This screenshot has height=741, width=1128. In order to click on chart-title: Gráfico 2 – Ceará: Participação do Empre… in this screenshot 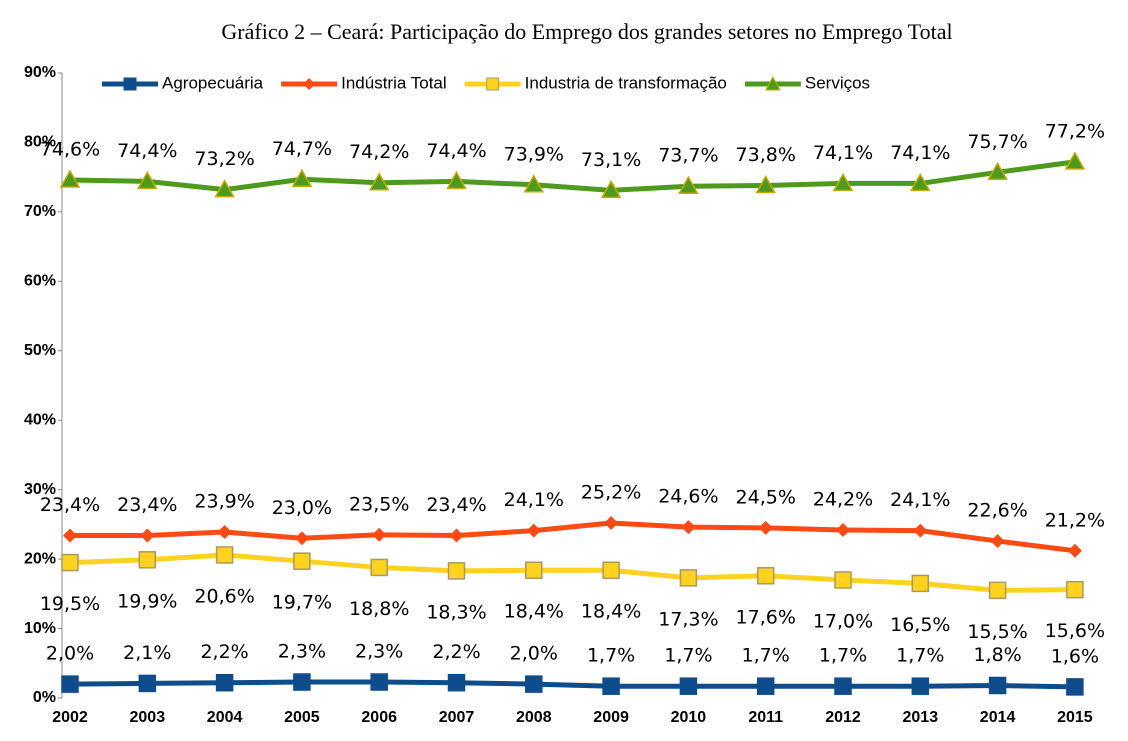, I will do `click(586, 31)`.